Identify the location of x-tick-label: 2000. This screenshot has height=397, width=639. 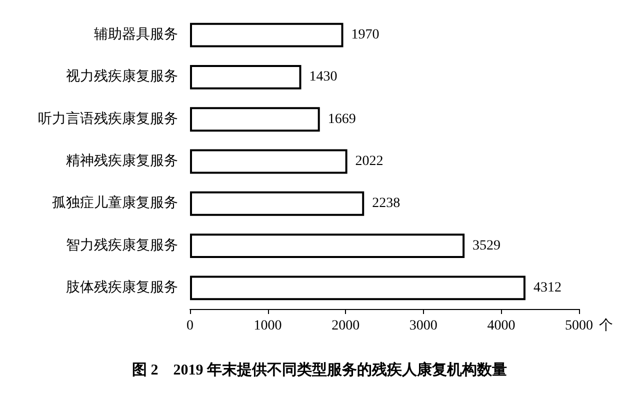
(346, 326).